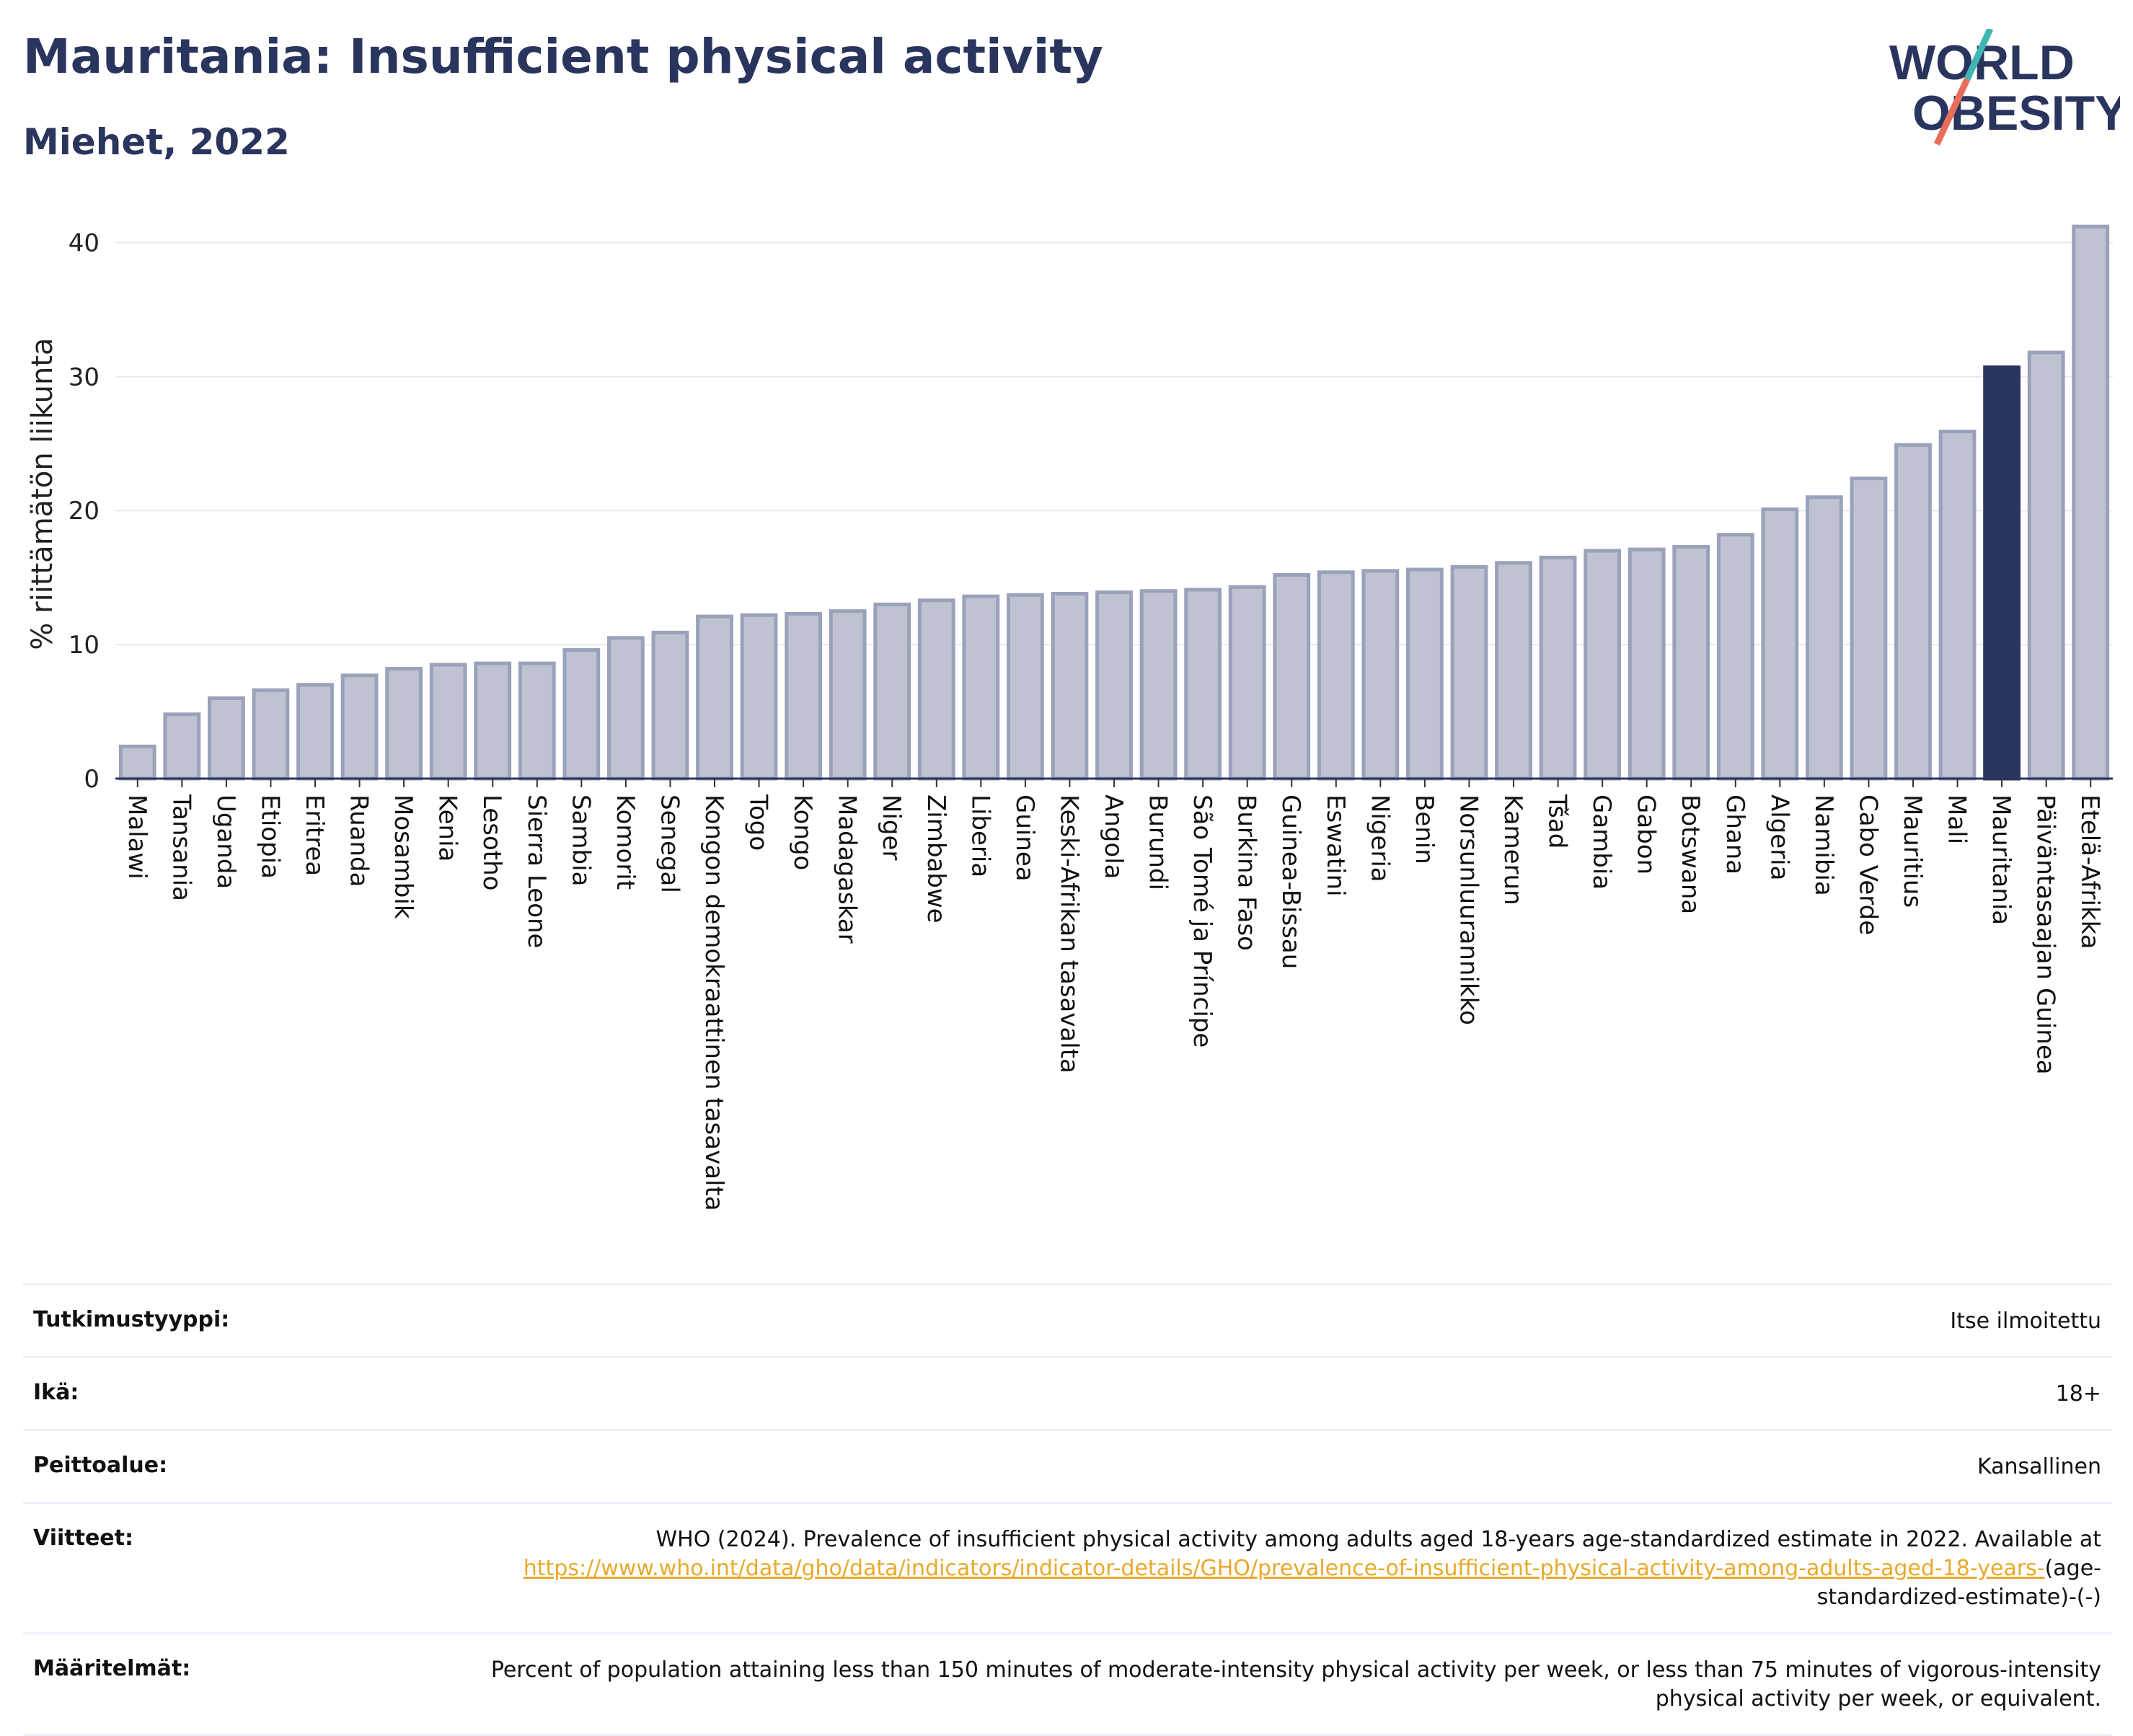 The image size is (2133, 1736). What do you see at coordinates (536, 871) in the screenshot?
I see `x-tick-label: Sierra Leone` at bounding box center [536, 871].